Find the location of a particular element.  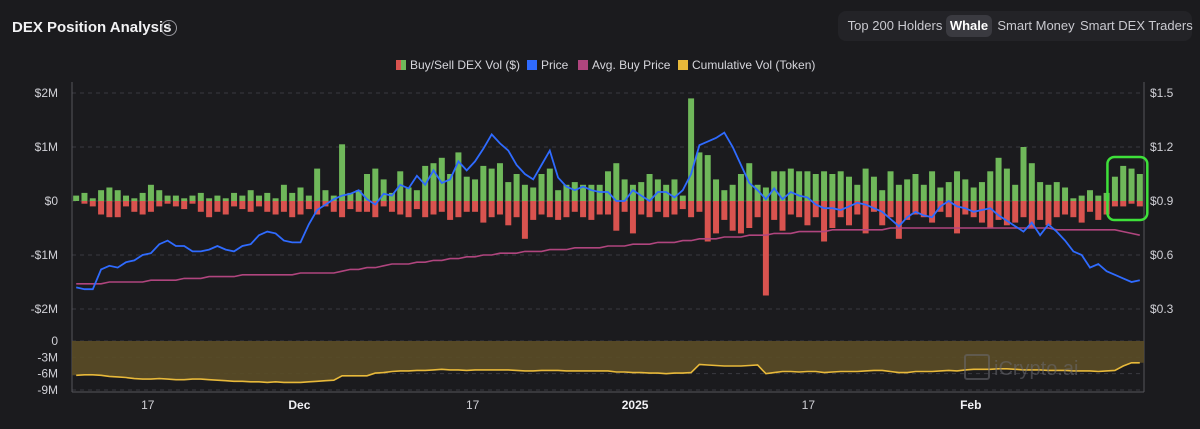

y-lower-tick-label: -3M is located at coordinates (47, 357).